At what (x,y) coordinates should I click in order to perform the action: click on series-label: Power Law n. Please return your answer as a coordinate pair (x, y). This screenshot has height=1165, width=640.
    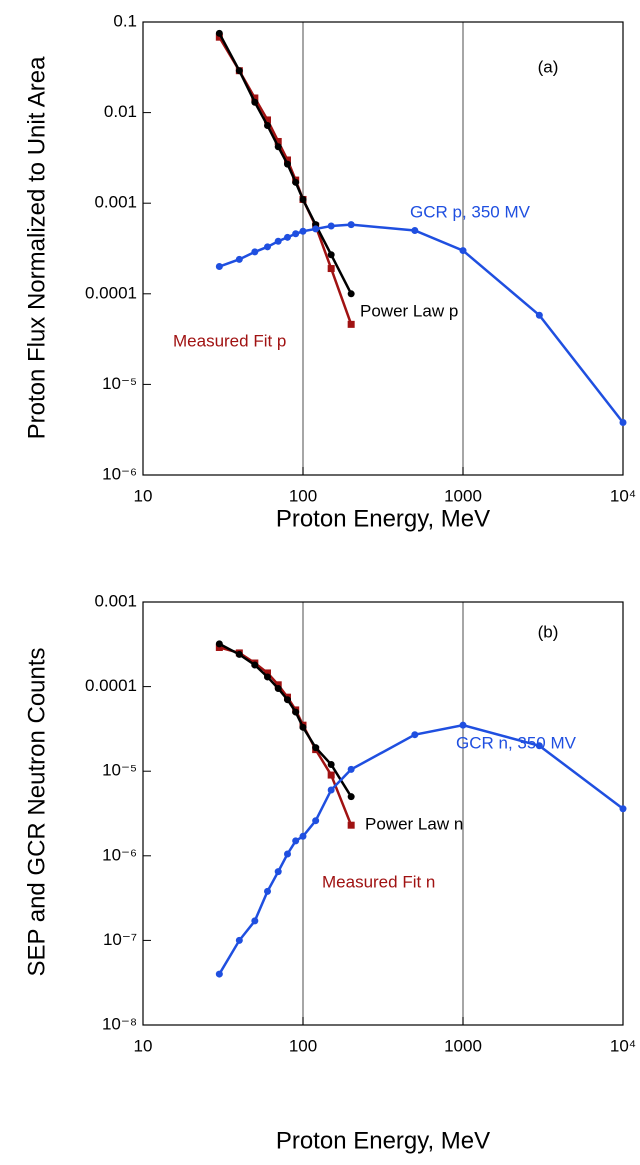
    Looking at the image, I should click on (414, 823).